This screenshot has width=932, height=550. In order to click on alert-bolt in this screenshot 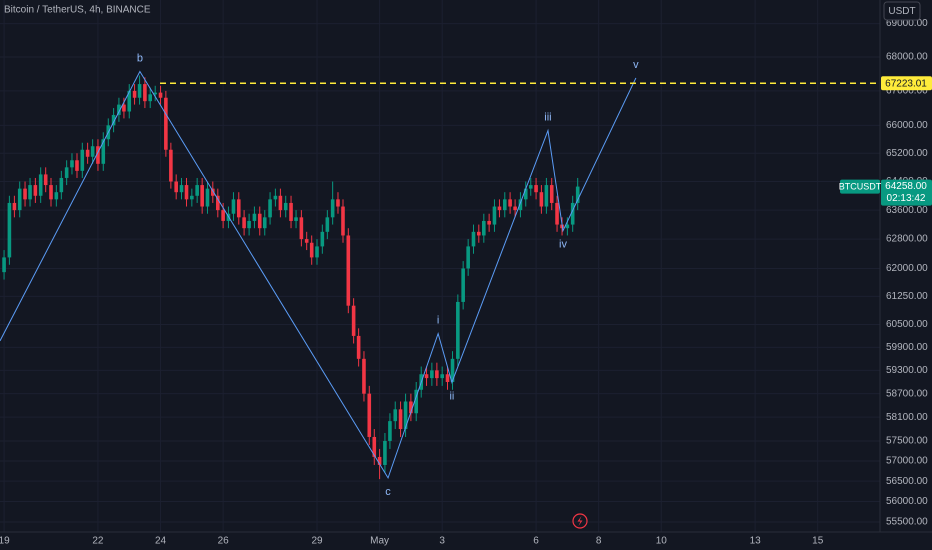, I will do `click(580, 521)`.